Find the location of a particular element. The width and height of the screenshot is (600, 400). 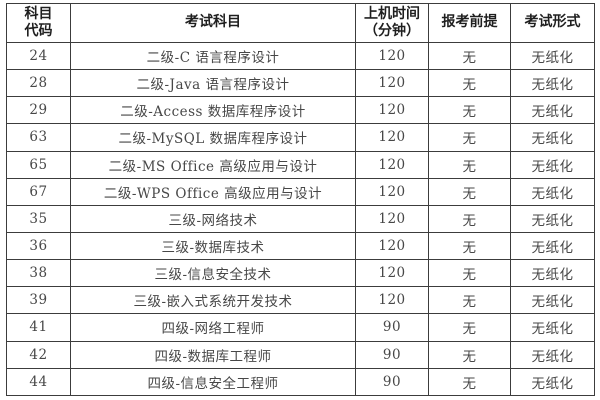

table-row: 41 四级-网络工程师 90 无 无纸化 is located at coordinates (300, 327).